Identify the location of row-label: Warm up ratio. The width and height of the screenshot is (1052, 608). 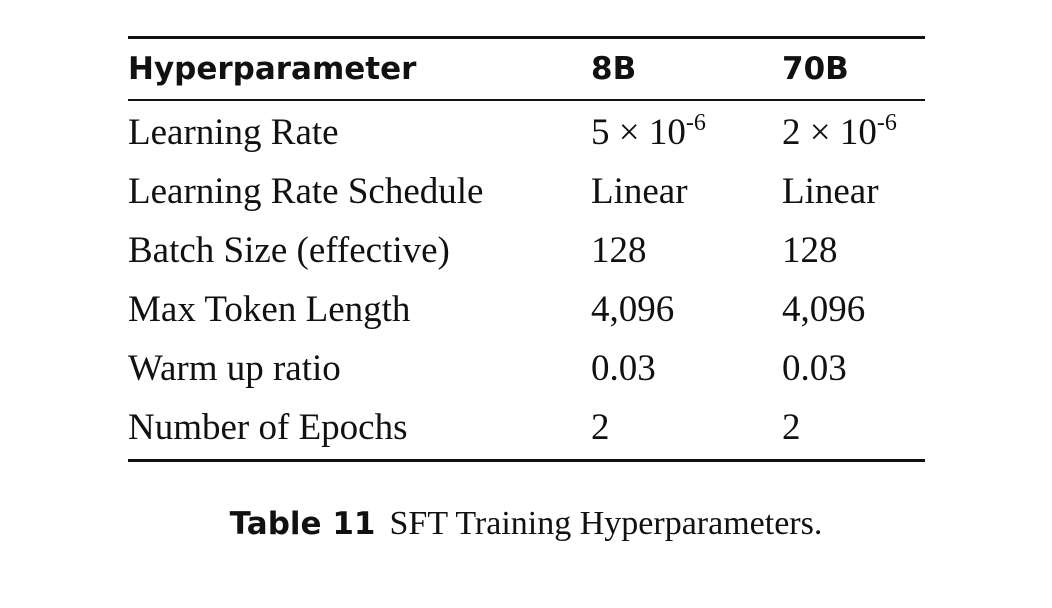
(234, 368).